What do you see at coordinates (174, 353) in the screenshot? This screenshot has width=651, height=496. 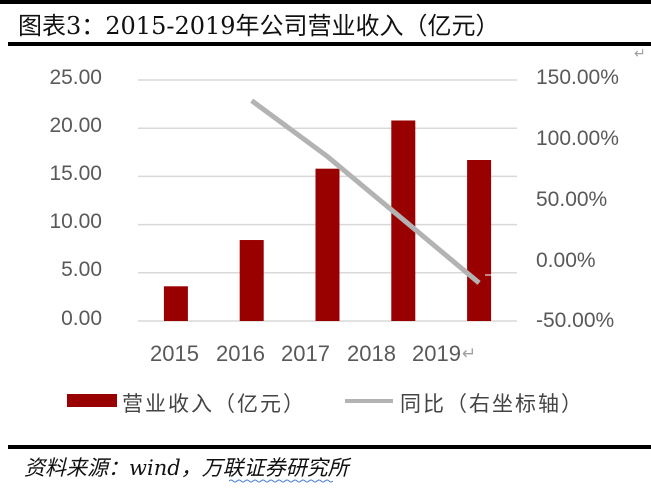 I see `x-axis-tick: 2015` at bounding box center [174, 353].